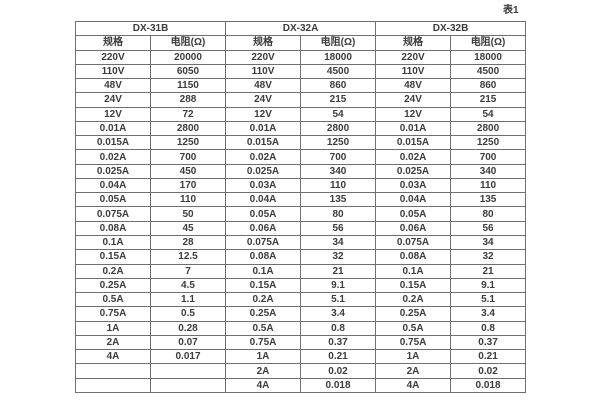 The image size is (600, 400). I want to click on resistance-cell: 7, so click(188, 271).